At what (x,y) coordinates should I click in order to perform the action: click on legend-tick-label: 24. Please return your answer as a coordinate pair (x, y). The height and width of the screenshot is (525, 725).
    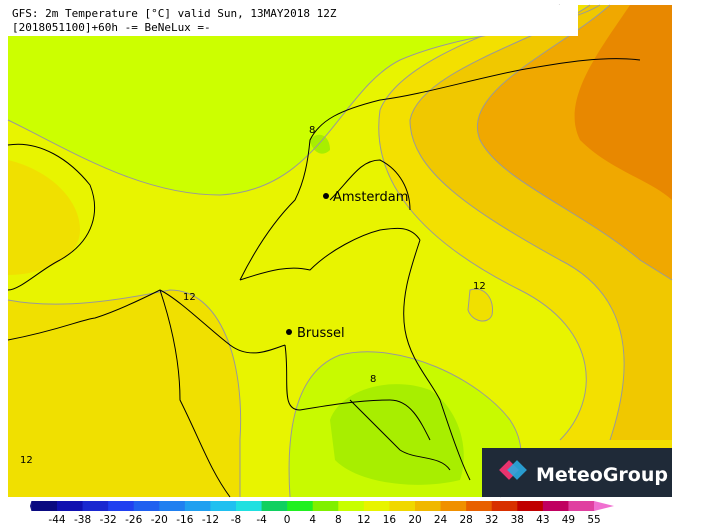
    Looking at the image, I should click on (441, 519).